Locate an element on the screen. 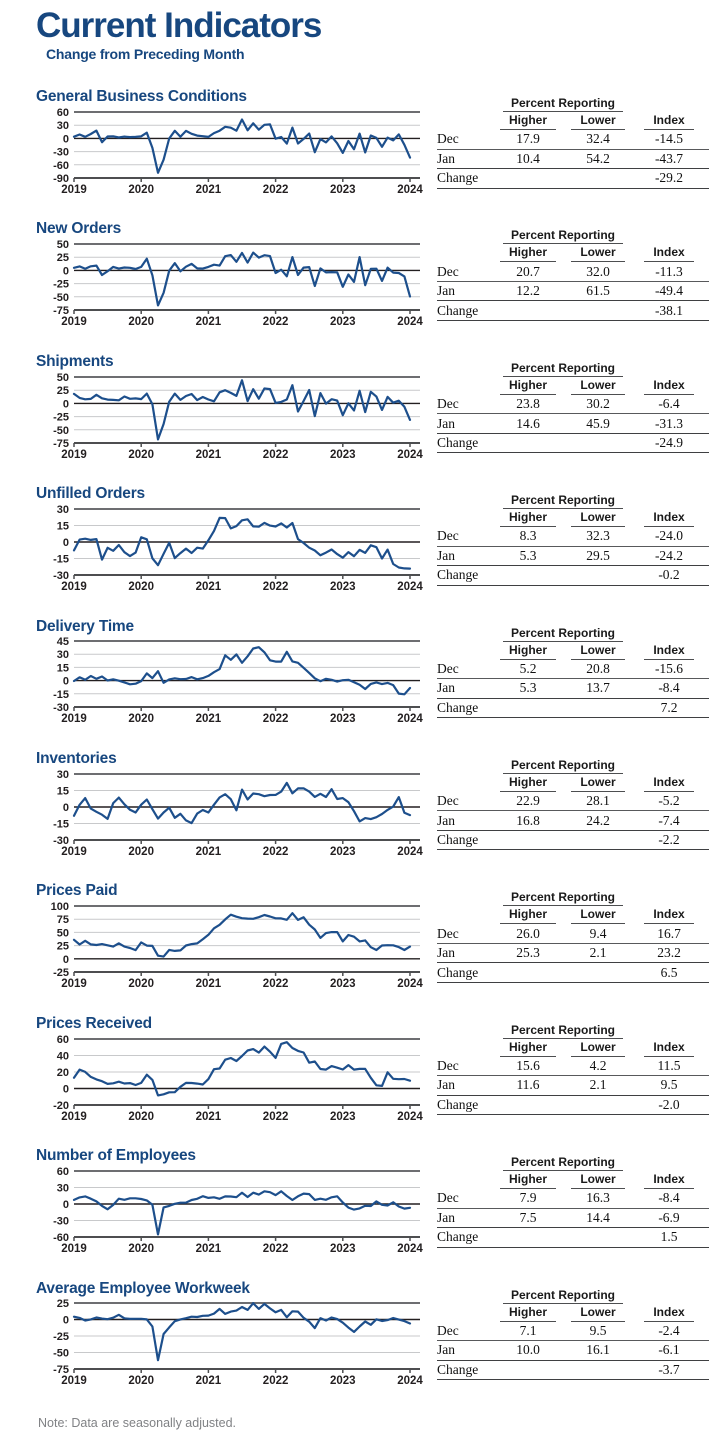 The width and height of the screenshot is (711, 1430). cell-index: 16.7 is located at coordinates (669, 933).